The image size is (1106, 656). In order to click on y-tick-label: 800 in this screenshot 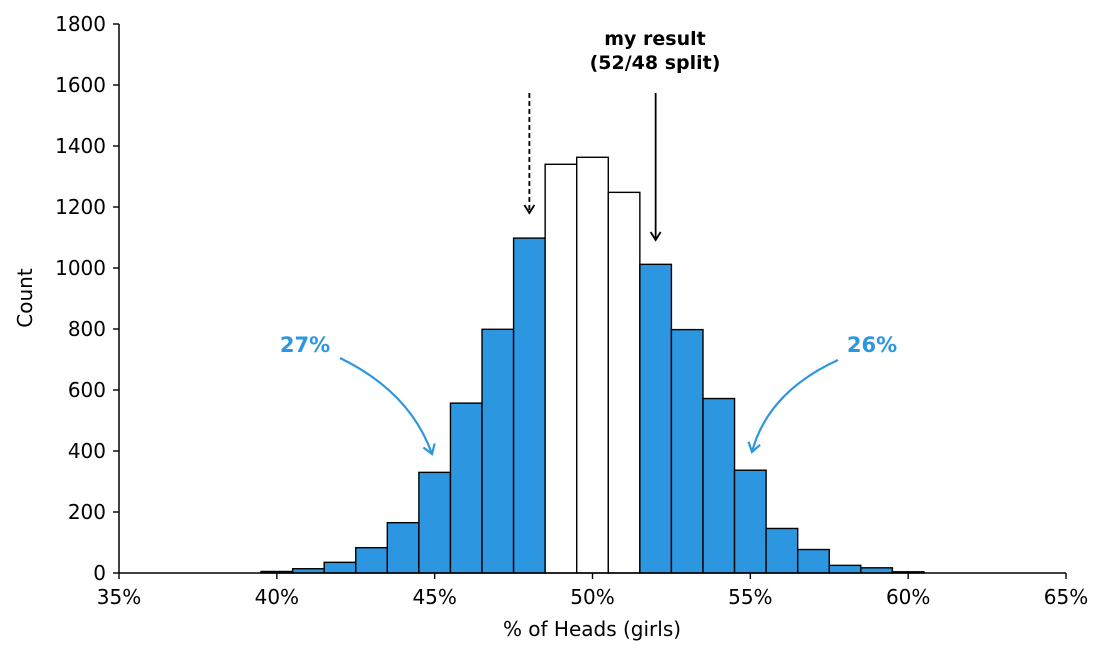, I will do `click(87, 329)`.